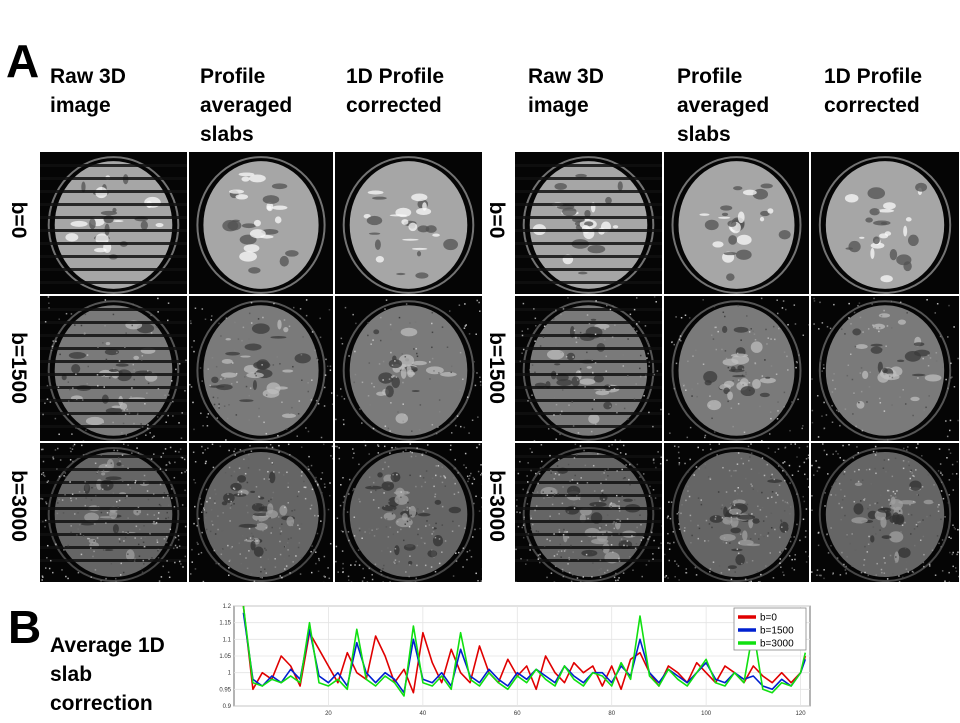 The image size is (960, 723). I want to click on row-label-b3000-right: b=3000, so click(496, 506).